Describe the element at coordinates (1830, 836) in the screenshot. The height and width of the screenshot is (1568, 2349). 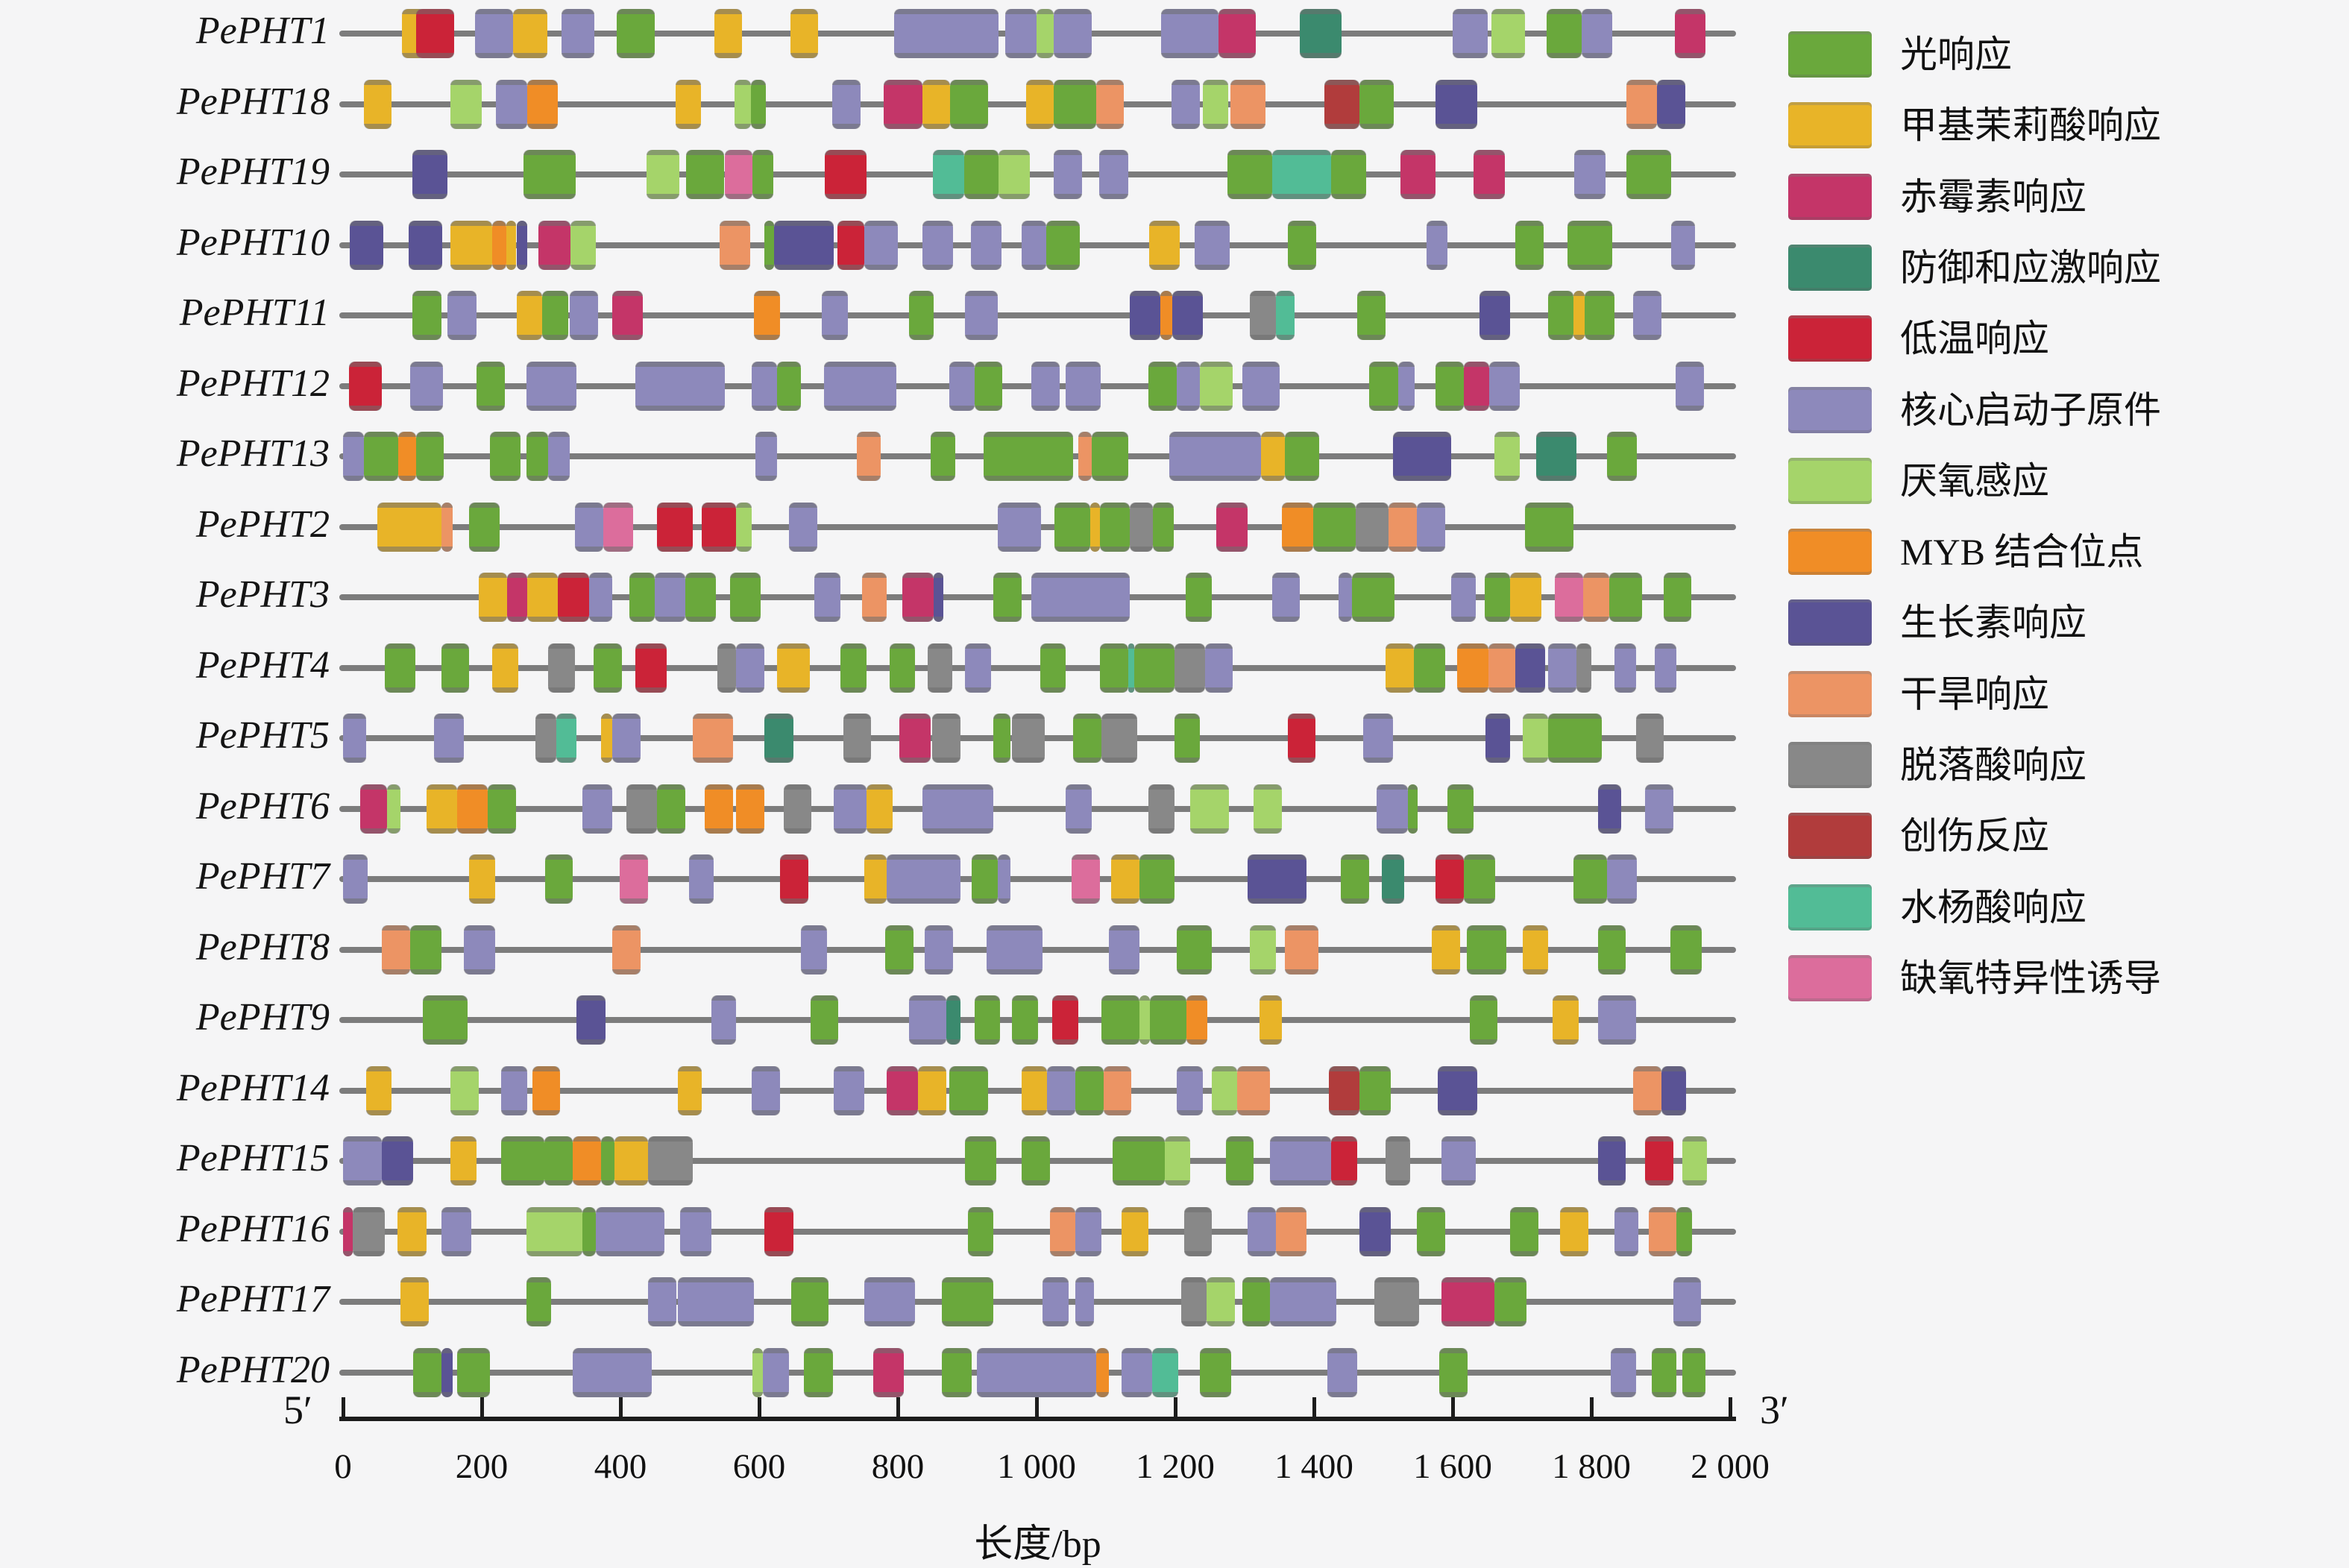
I see `legend-swatch-wound` at that location.